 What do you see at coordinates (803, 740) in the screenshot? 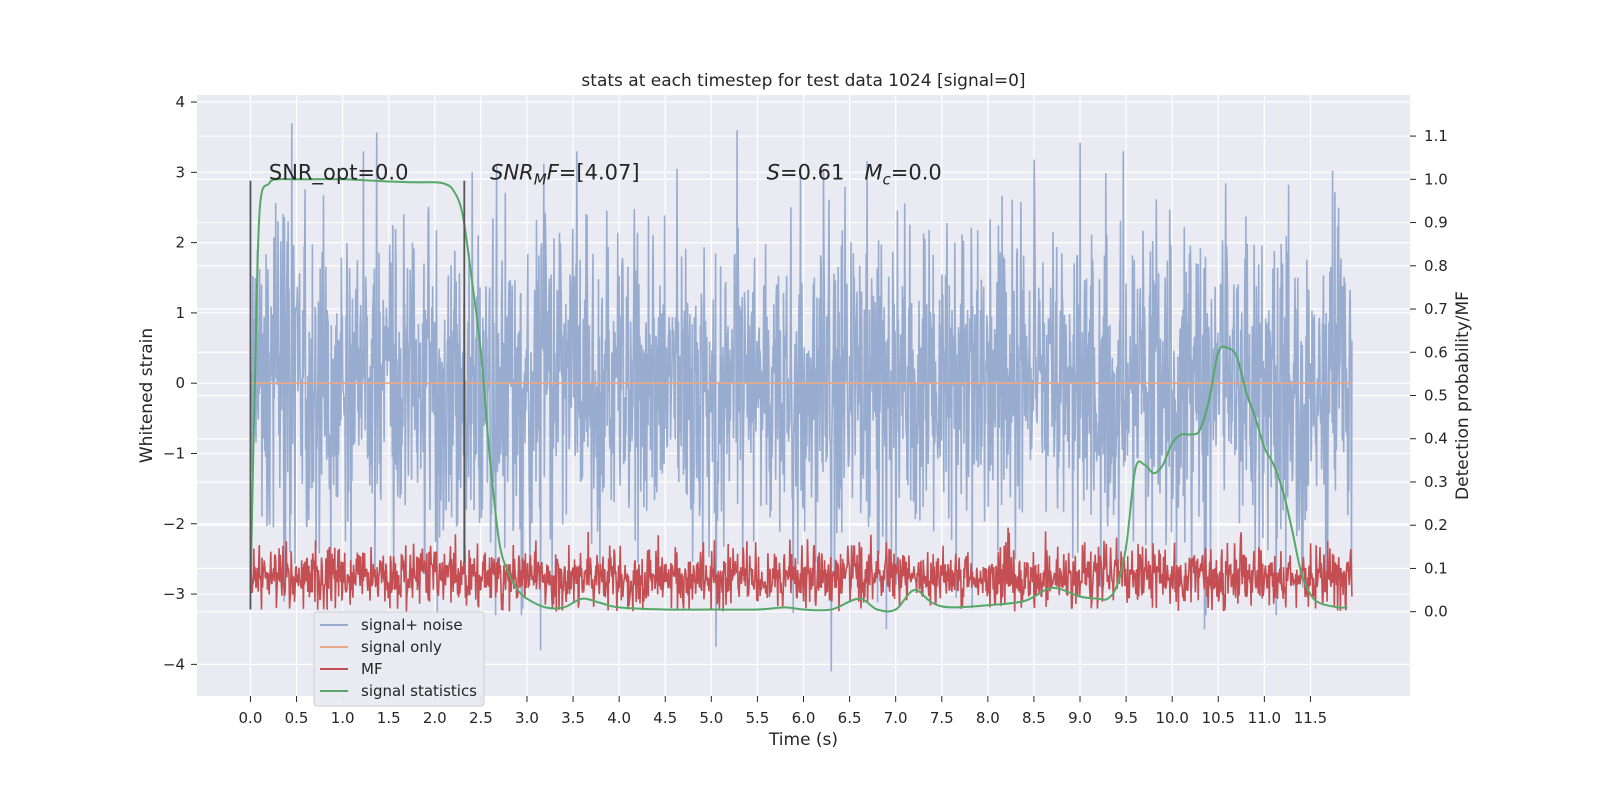
I see `x-axis-label: Time (s)` at bounding box center [803, 740].